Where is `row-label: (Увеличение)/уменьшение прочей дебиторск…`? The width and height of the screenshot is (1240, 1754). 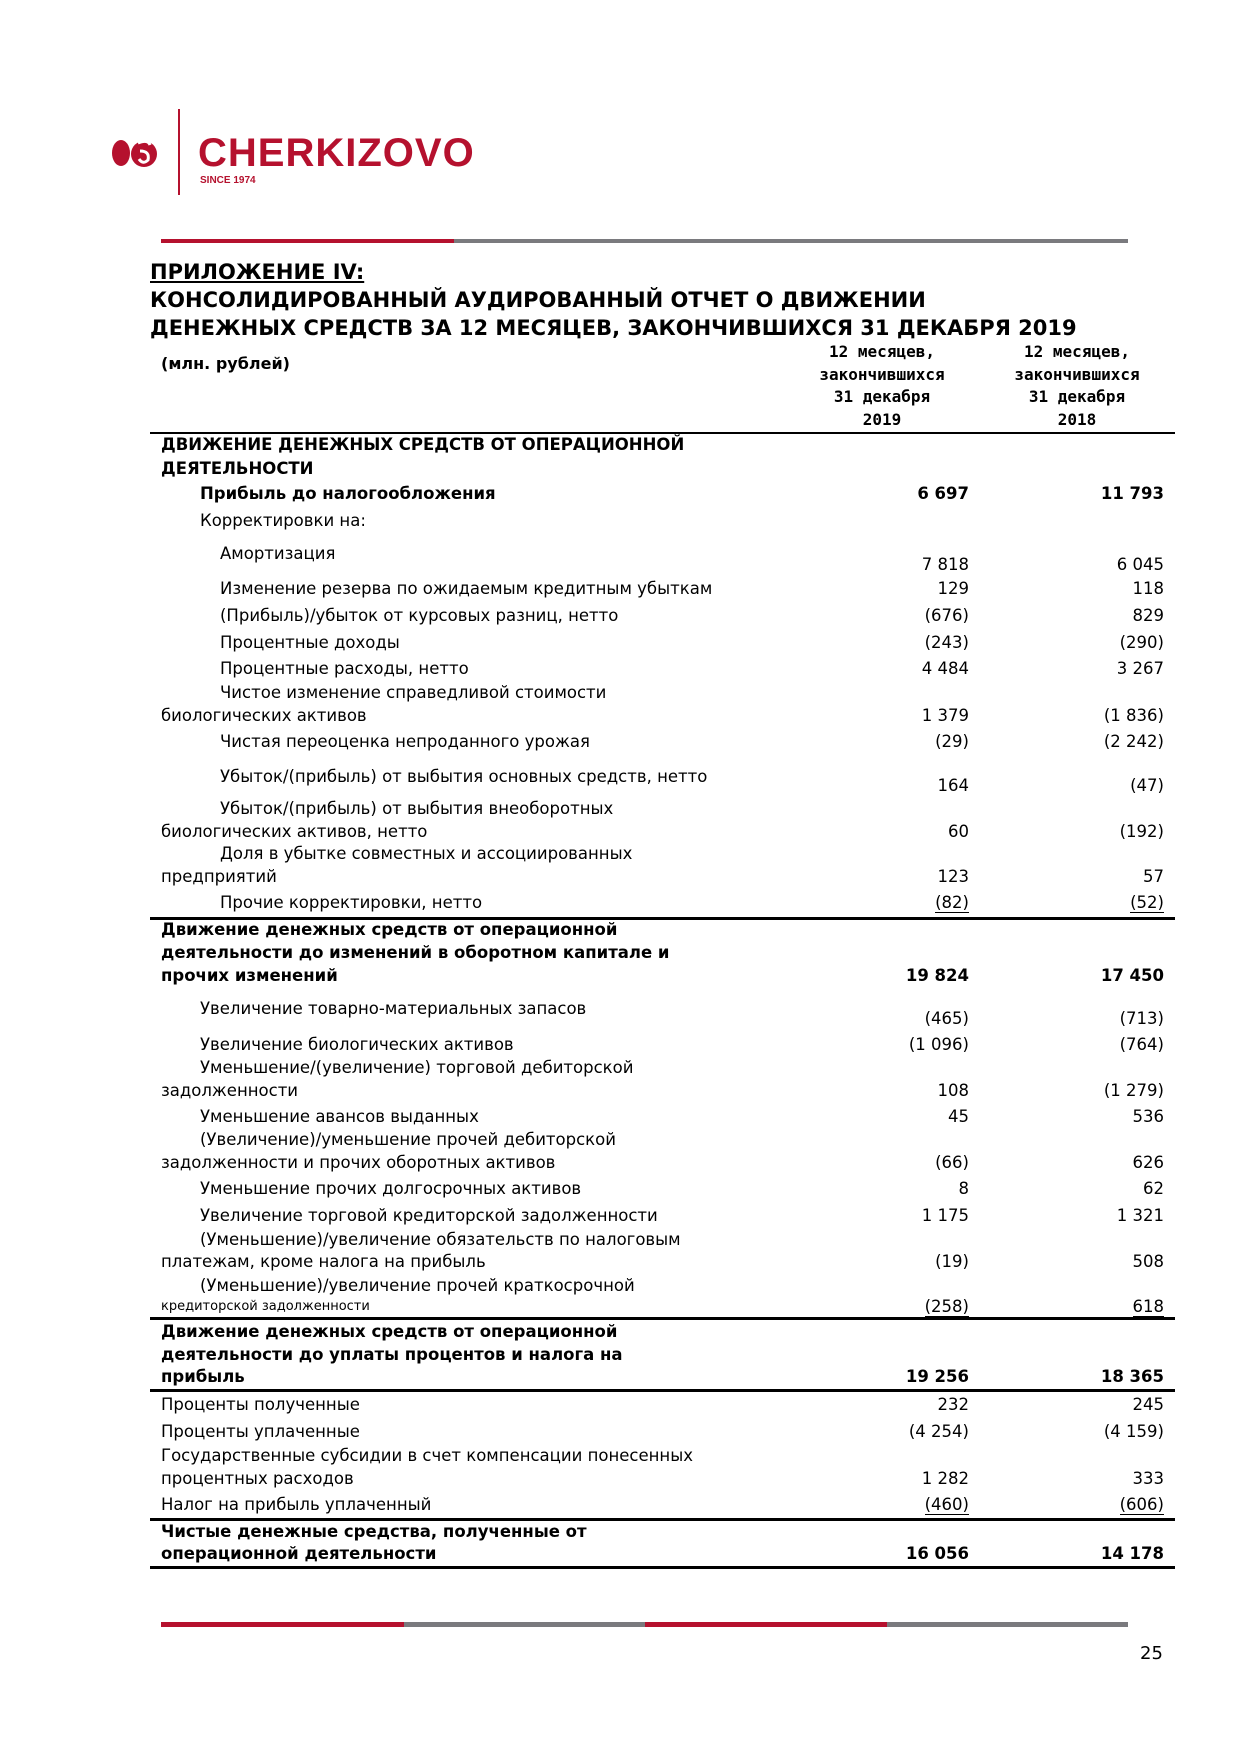
row-label: (Увеличение)/уменьшение прочей дебиторск… is located at coordinates (408, 1139).